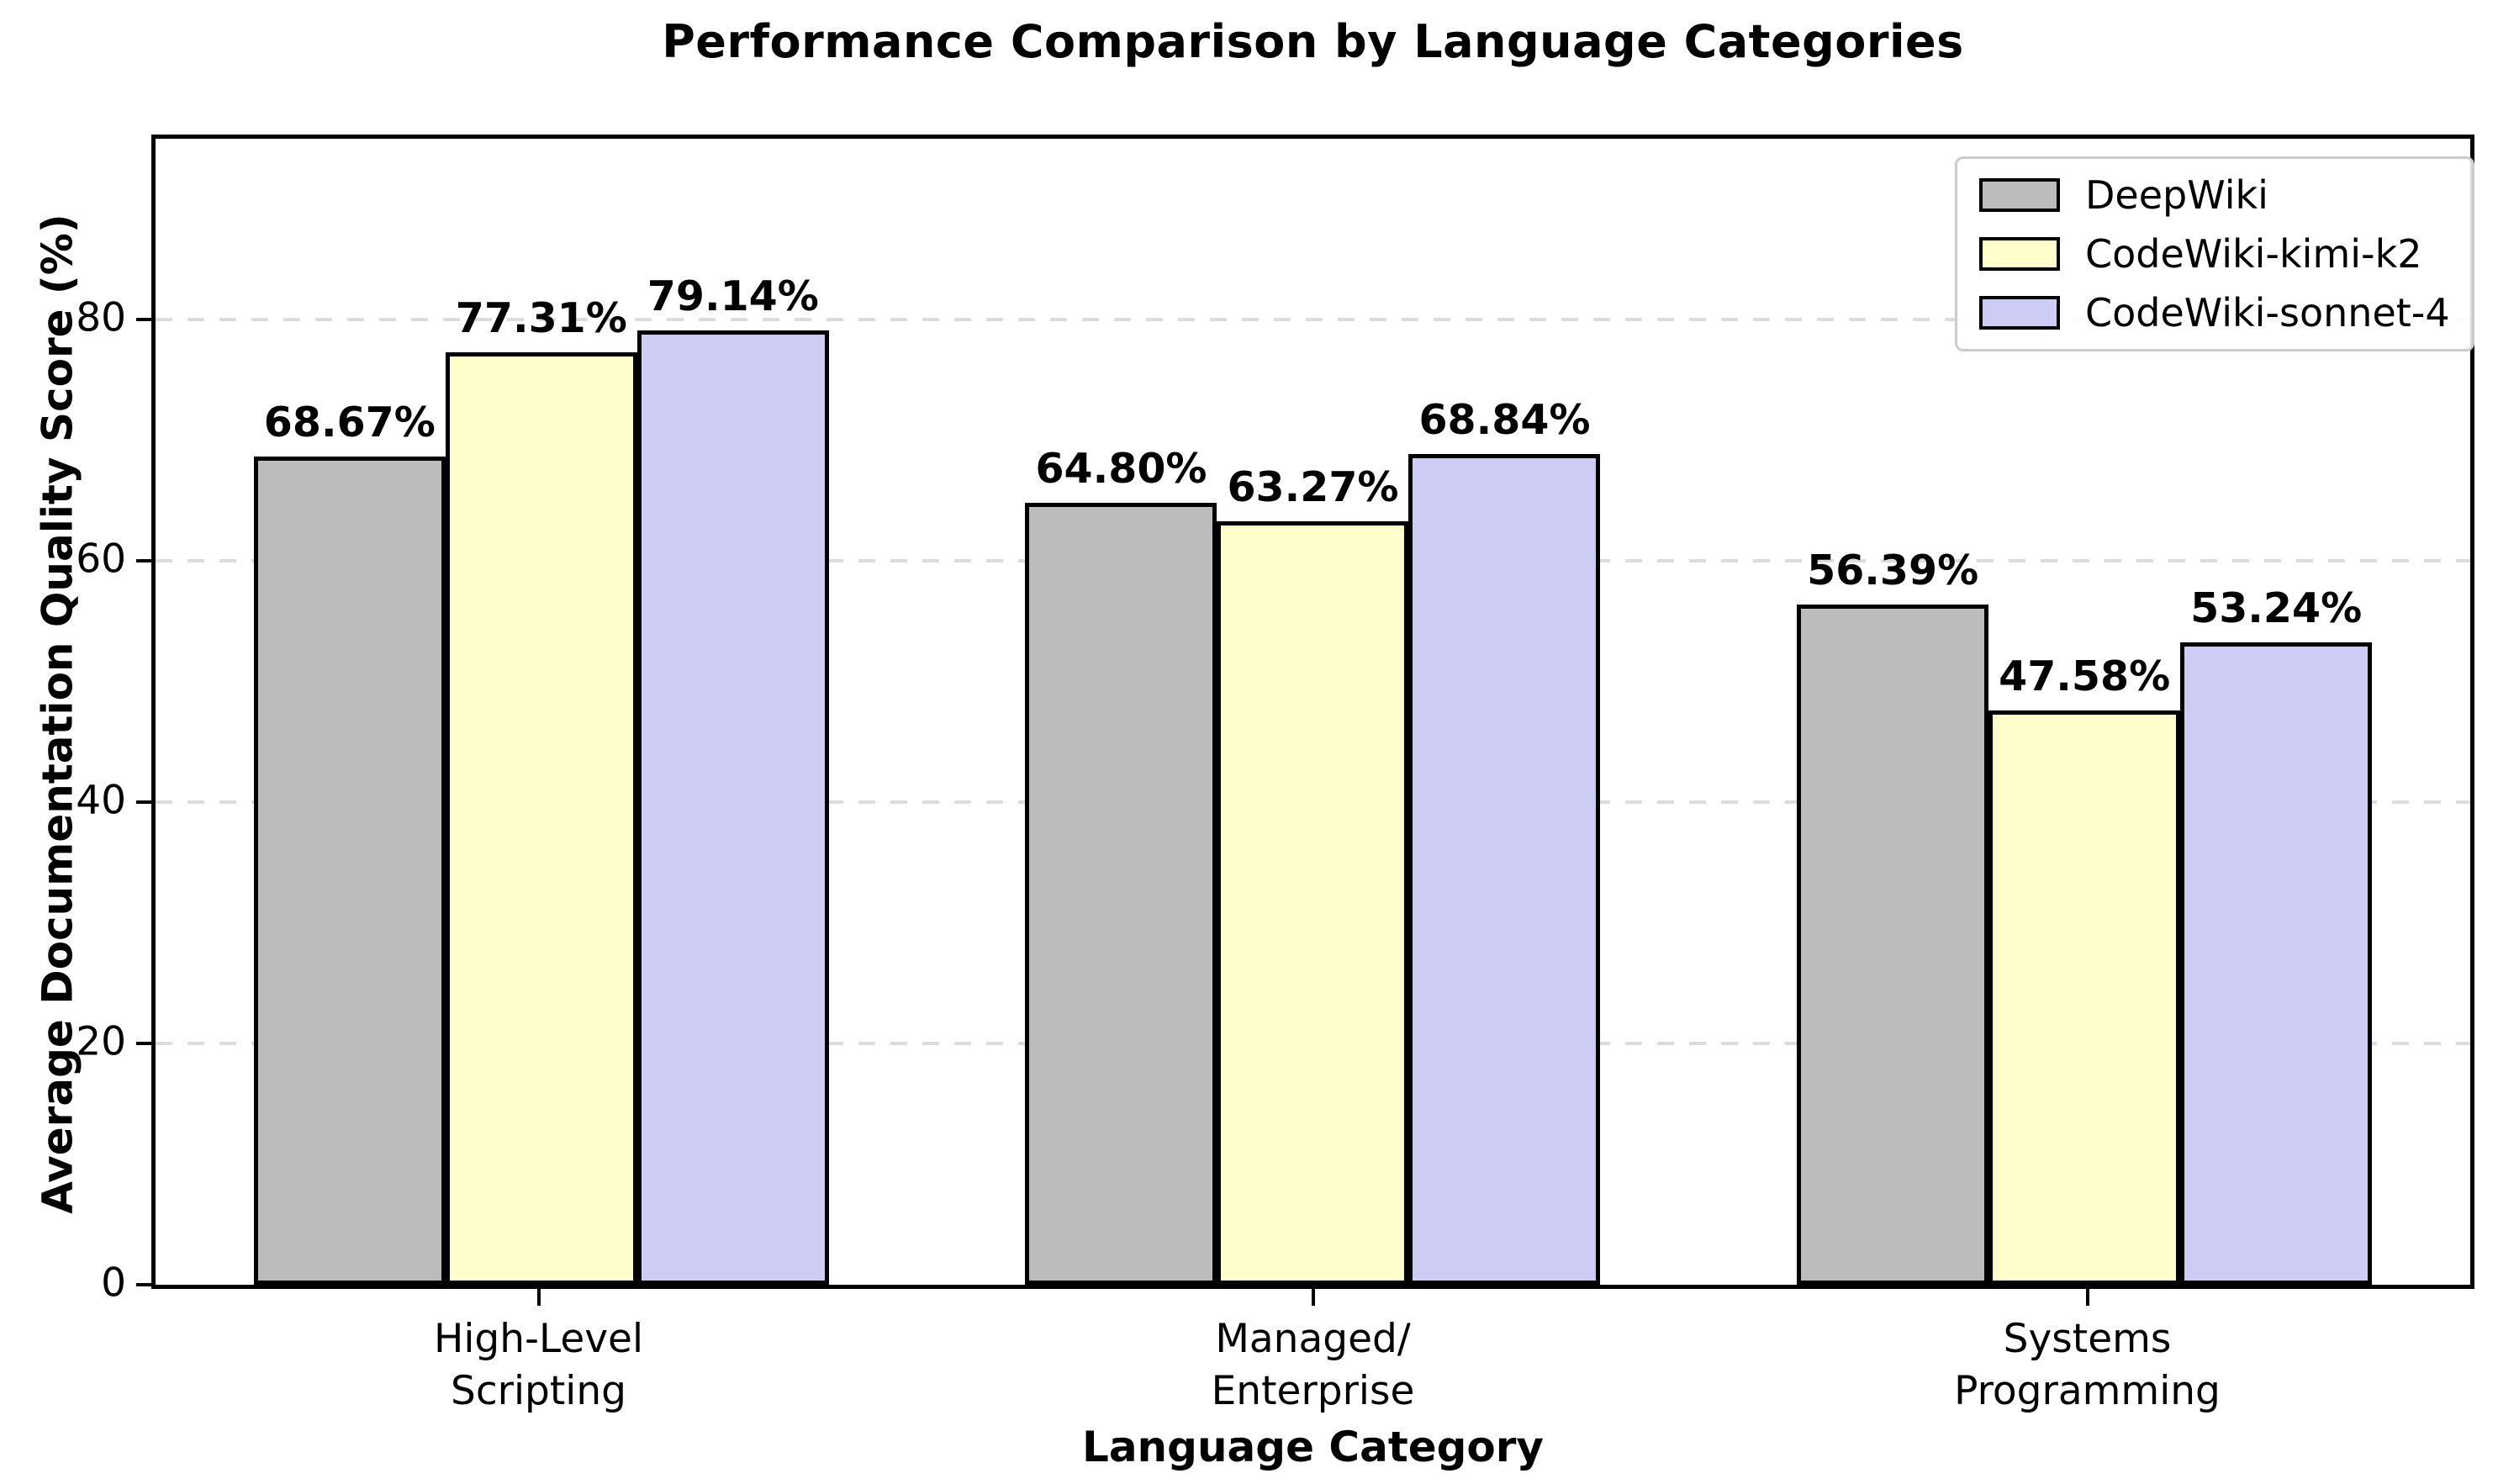 Image resolution: width=2498 pixels, height=1484 pixels. I want to click on bar-value-label: 68.67%, so click(349, 422).